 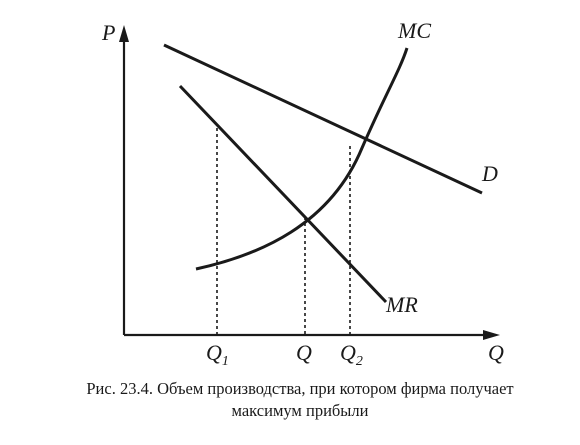 What do you see at coordinates (214, 352) in the screenshot?
I see `q1-label-base: Q` at bounding box center [214, 352].